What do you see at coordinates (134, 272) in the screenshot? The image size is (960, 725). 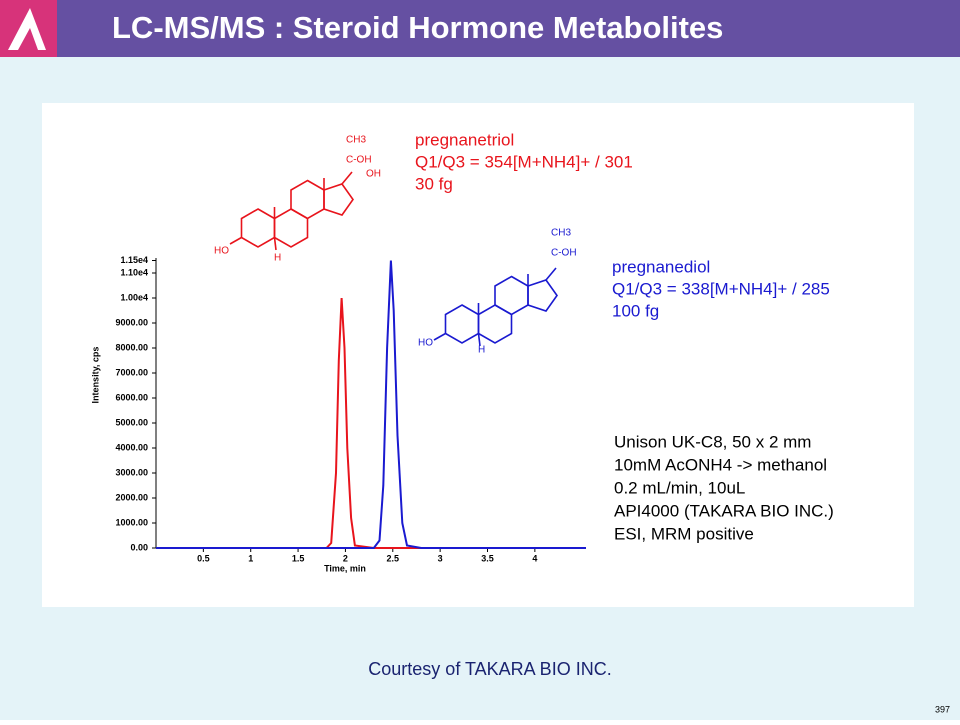 I see `y-tick-label: 1.10e4` at bounding box center [134, 272].